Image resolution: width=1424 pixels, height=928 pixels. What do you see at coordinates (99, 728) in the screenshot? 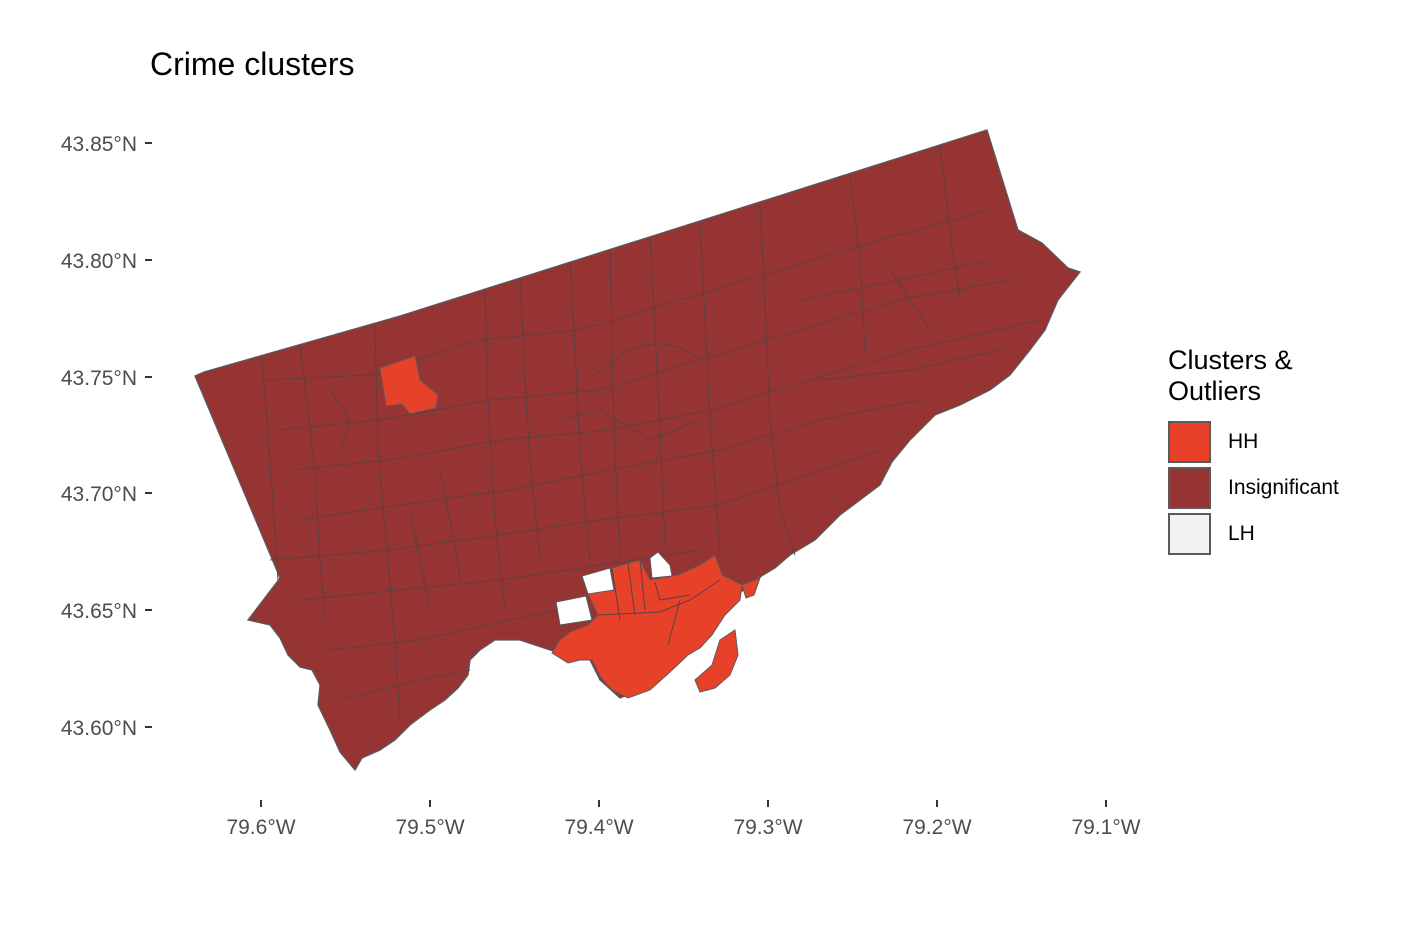
I see `y-tick-label: 43.60°N` at bounding box center [99, 728].